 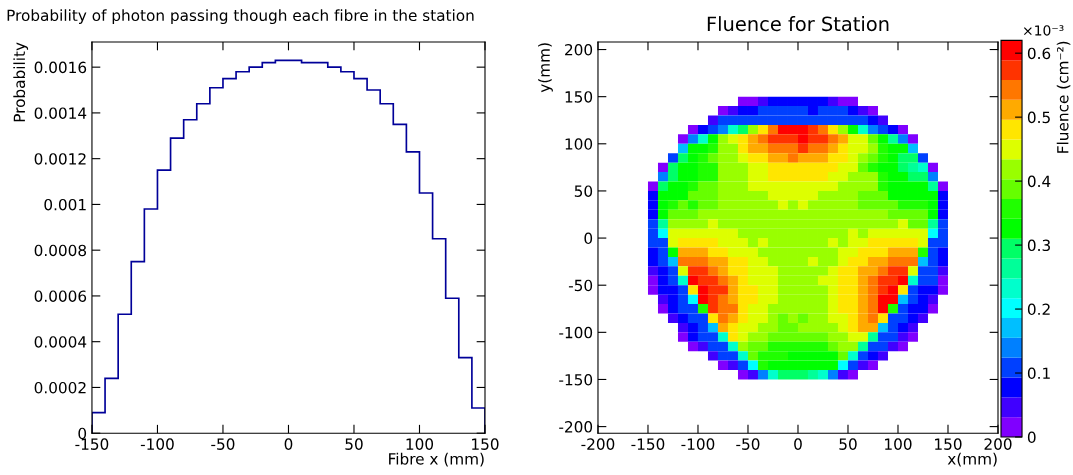 I want to click on y-tick-label: 0.0012, so click(x=60, y=159).